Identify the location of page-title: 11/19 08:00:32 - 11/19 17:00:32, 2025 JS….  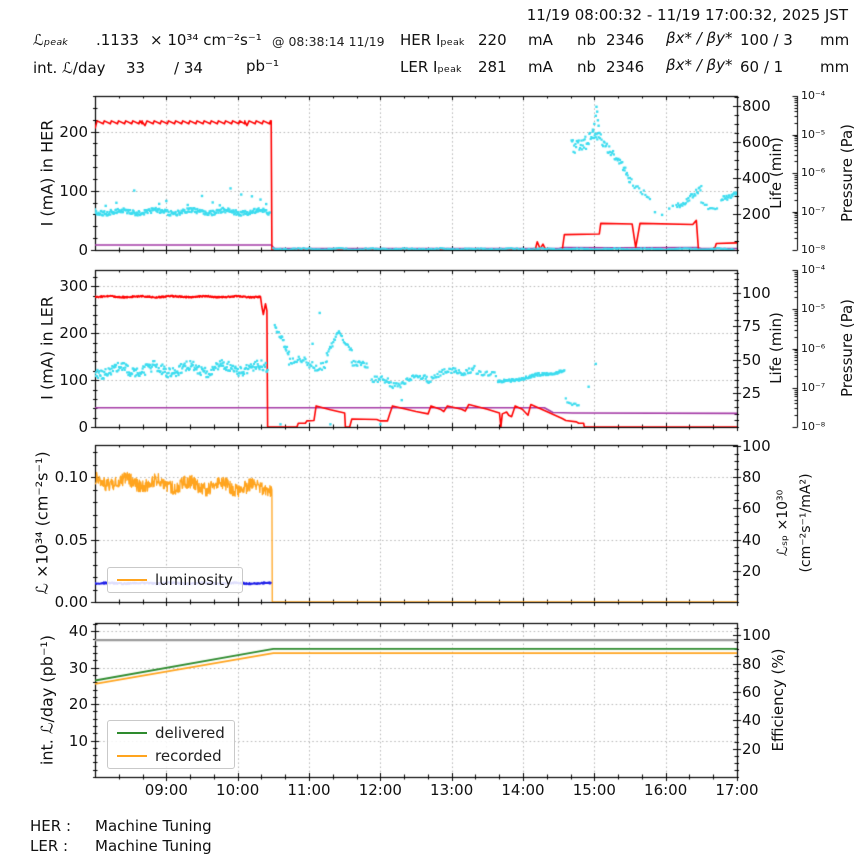
(687, 15).